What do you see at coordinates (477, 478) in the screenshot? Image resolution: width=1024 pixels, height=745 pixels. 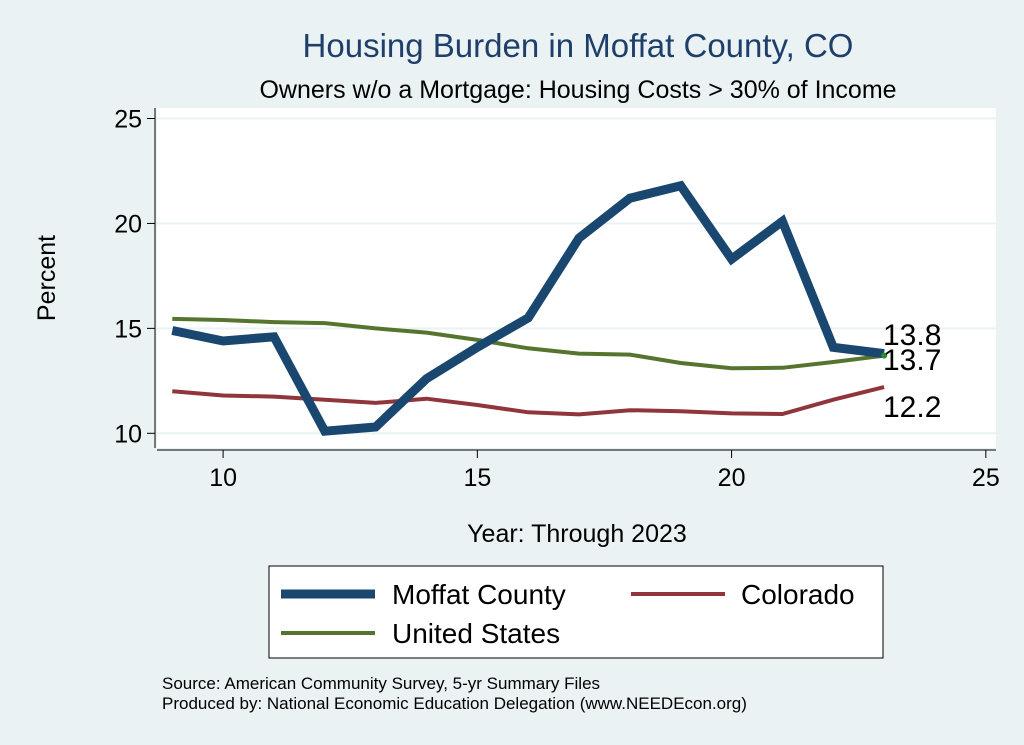 I see `x-tick-label-15: 15` at bounding box center [477, 478].